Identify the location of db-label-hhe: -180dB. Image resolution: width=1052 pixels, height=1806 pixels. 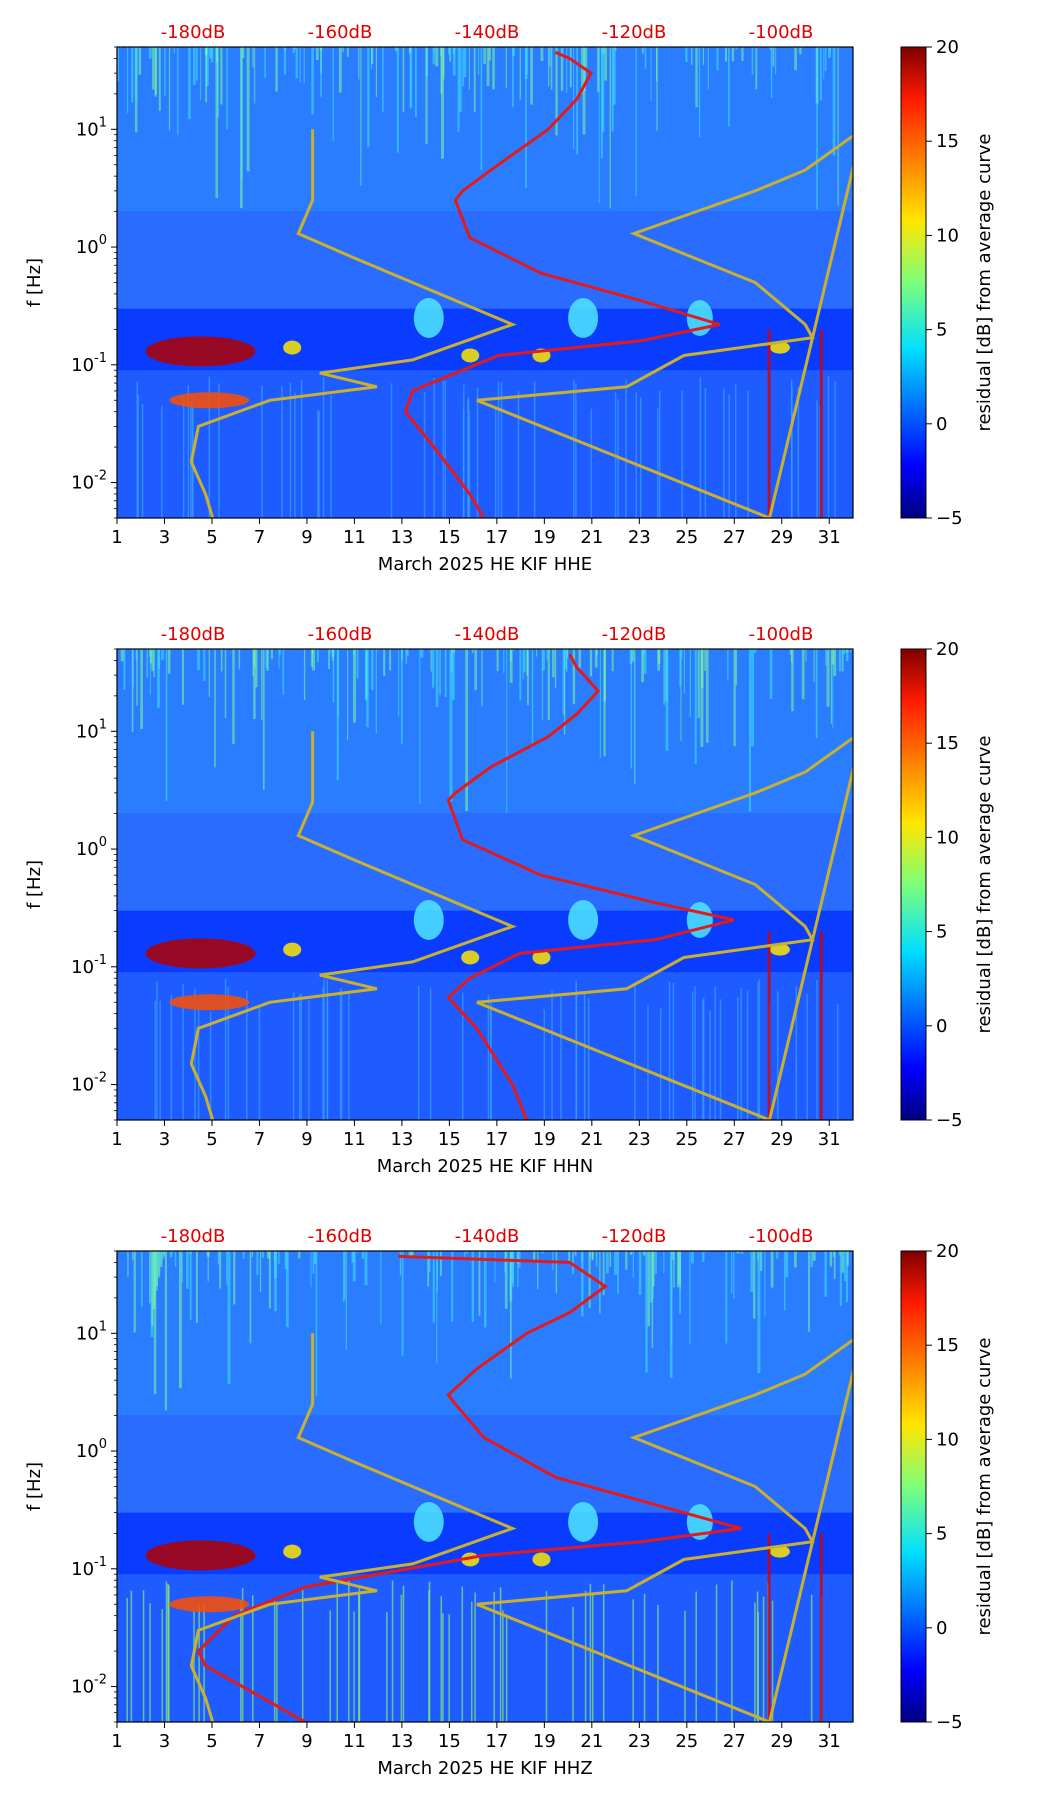
(193, 32).